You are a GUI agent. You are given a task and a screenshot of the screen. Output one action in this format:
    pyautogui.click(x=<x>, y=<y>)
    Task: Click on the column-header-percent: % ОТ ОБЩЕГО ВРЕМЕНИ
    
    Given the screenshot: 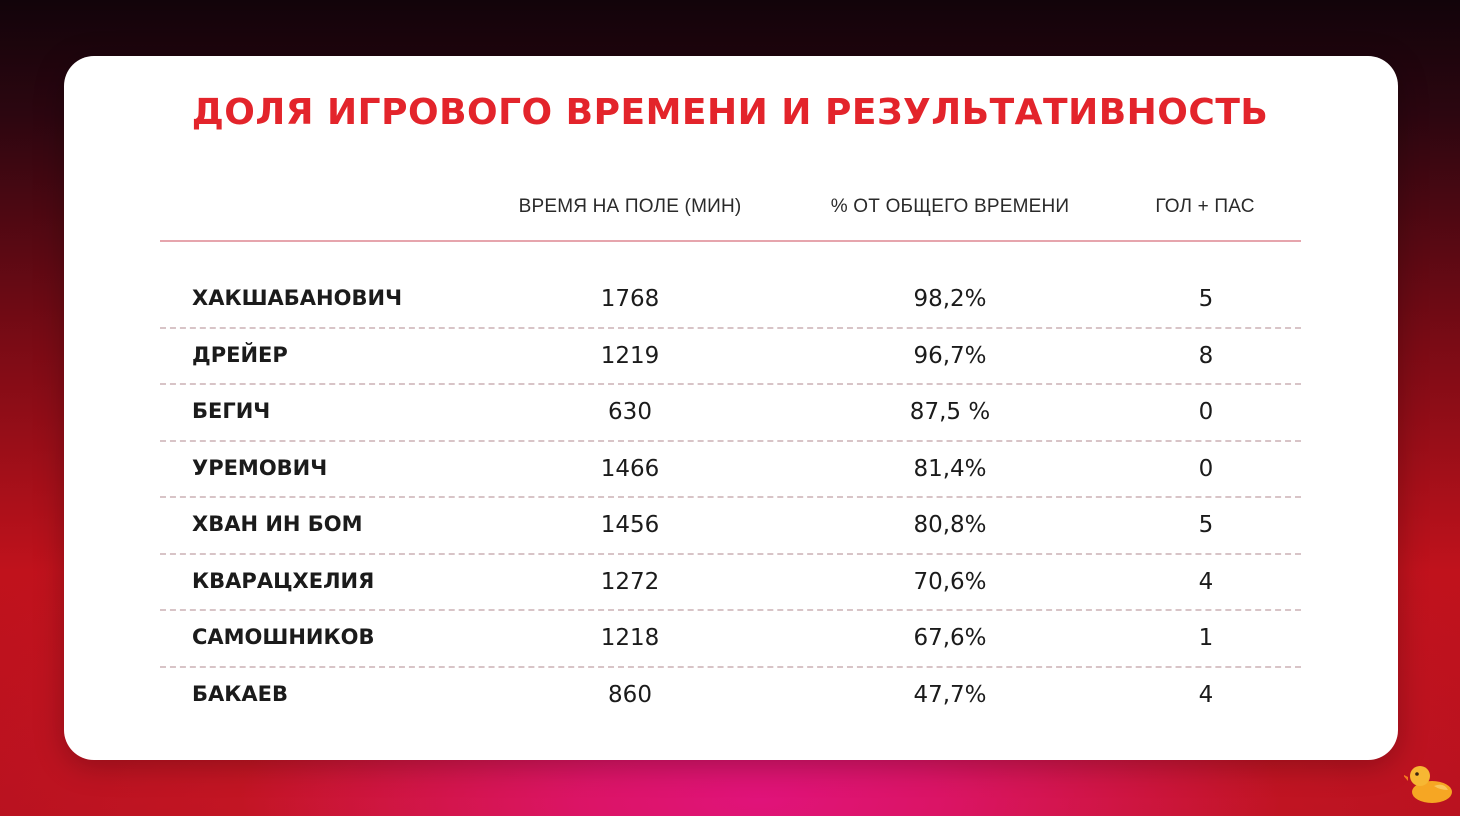 What is the action you would take?
    pyautogui.click(x=950, y=206)
    